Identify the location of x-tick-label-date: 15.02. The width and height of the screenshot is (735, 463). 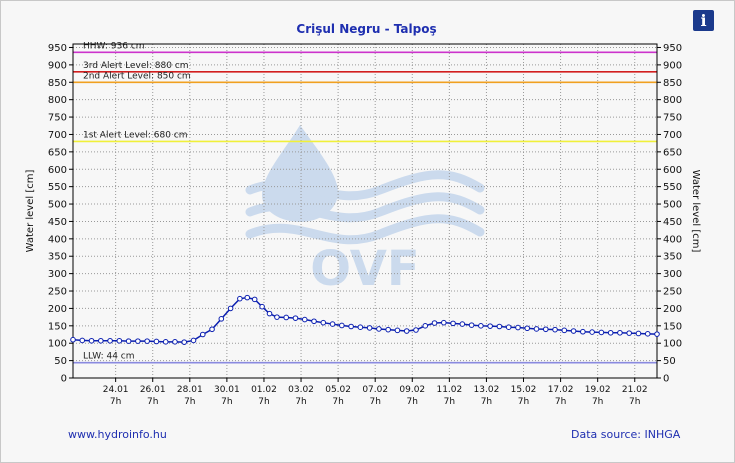
(524, 390).